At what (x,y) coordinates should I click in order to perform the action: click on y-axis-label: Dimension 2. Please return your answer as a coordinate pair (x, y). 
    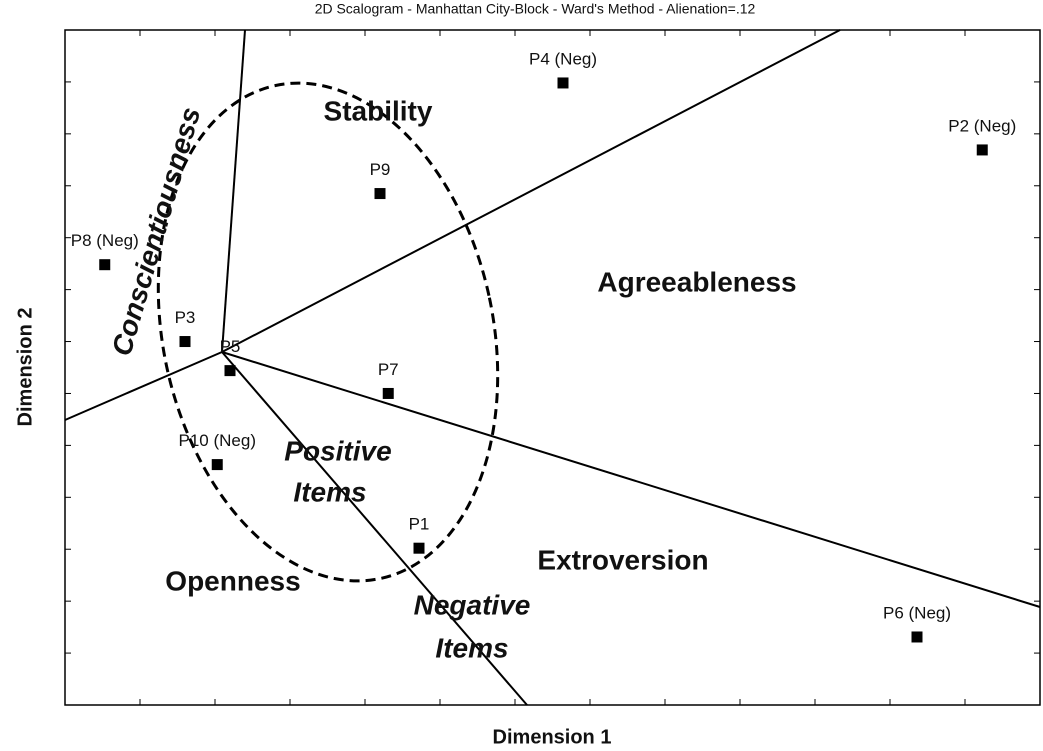
    Looking at the image, I should click on (25, 367).